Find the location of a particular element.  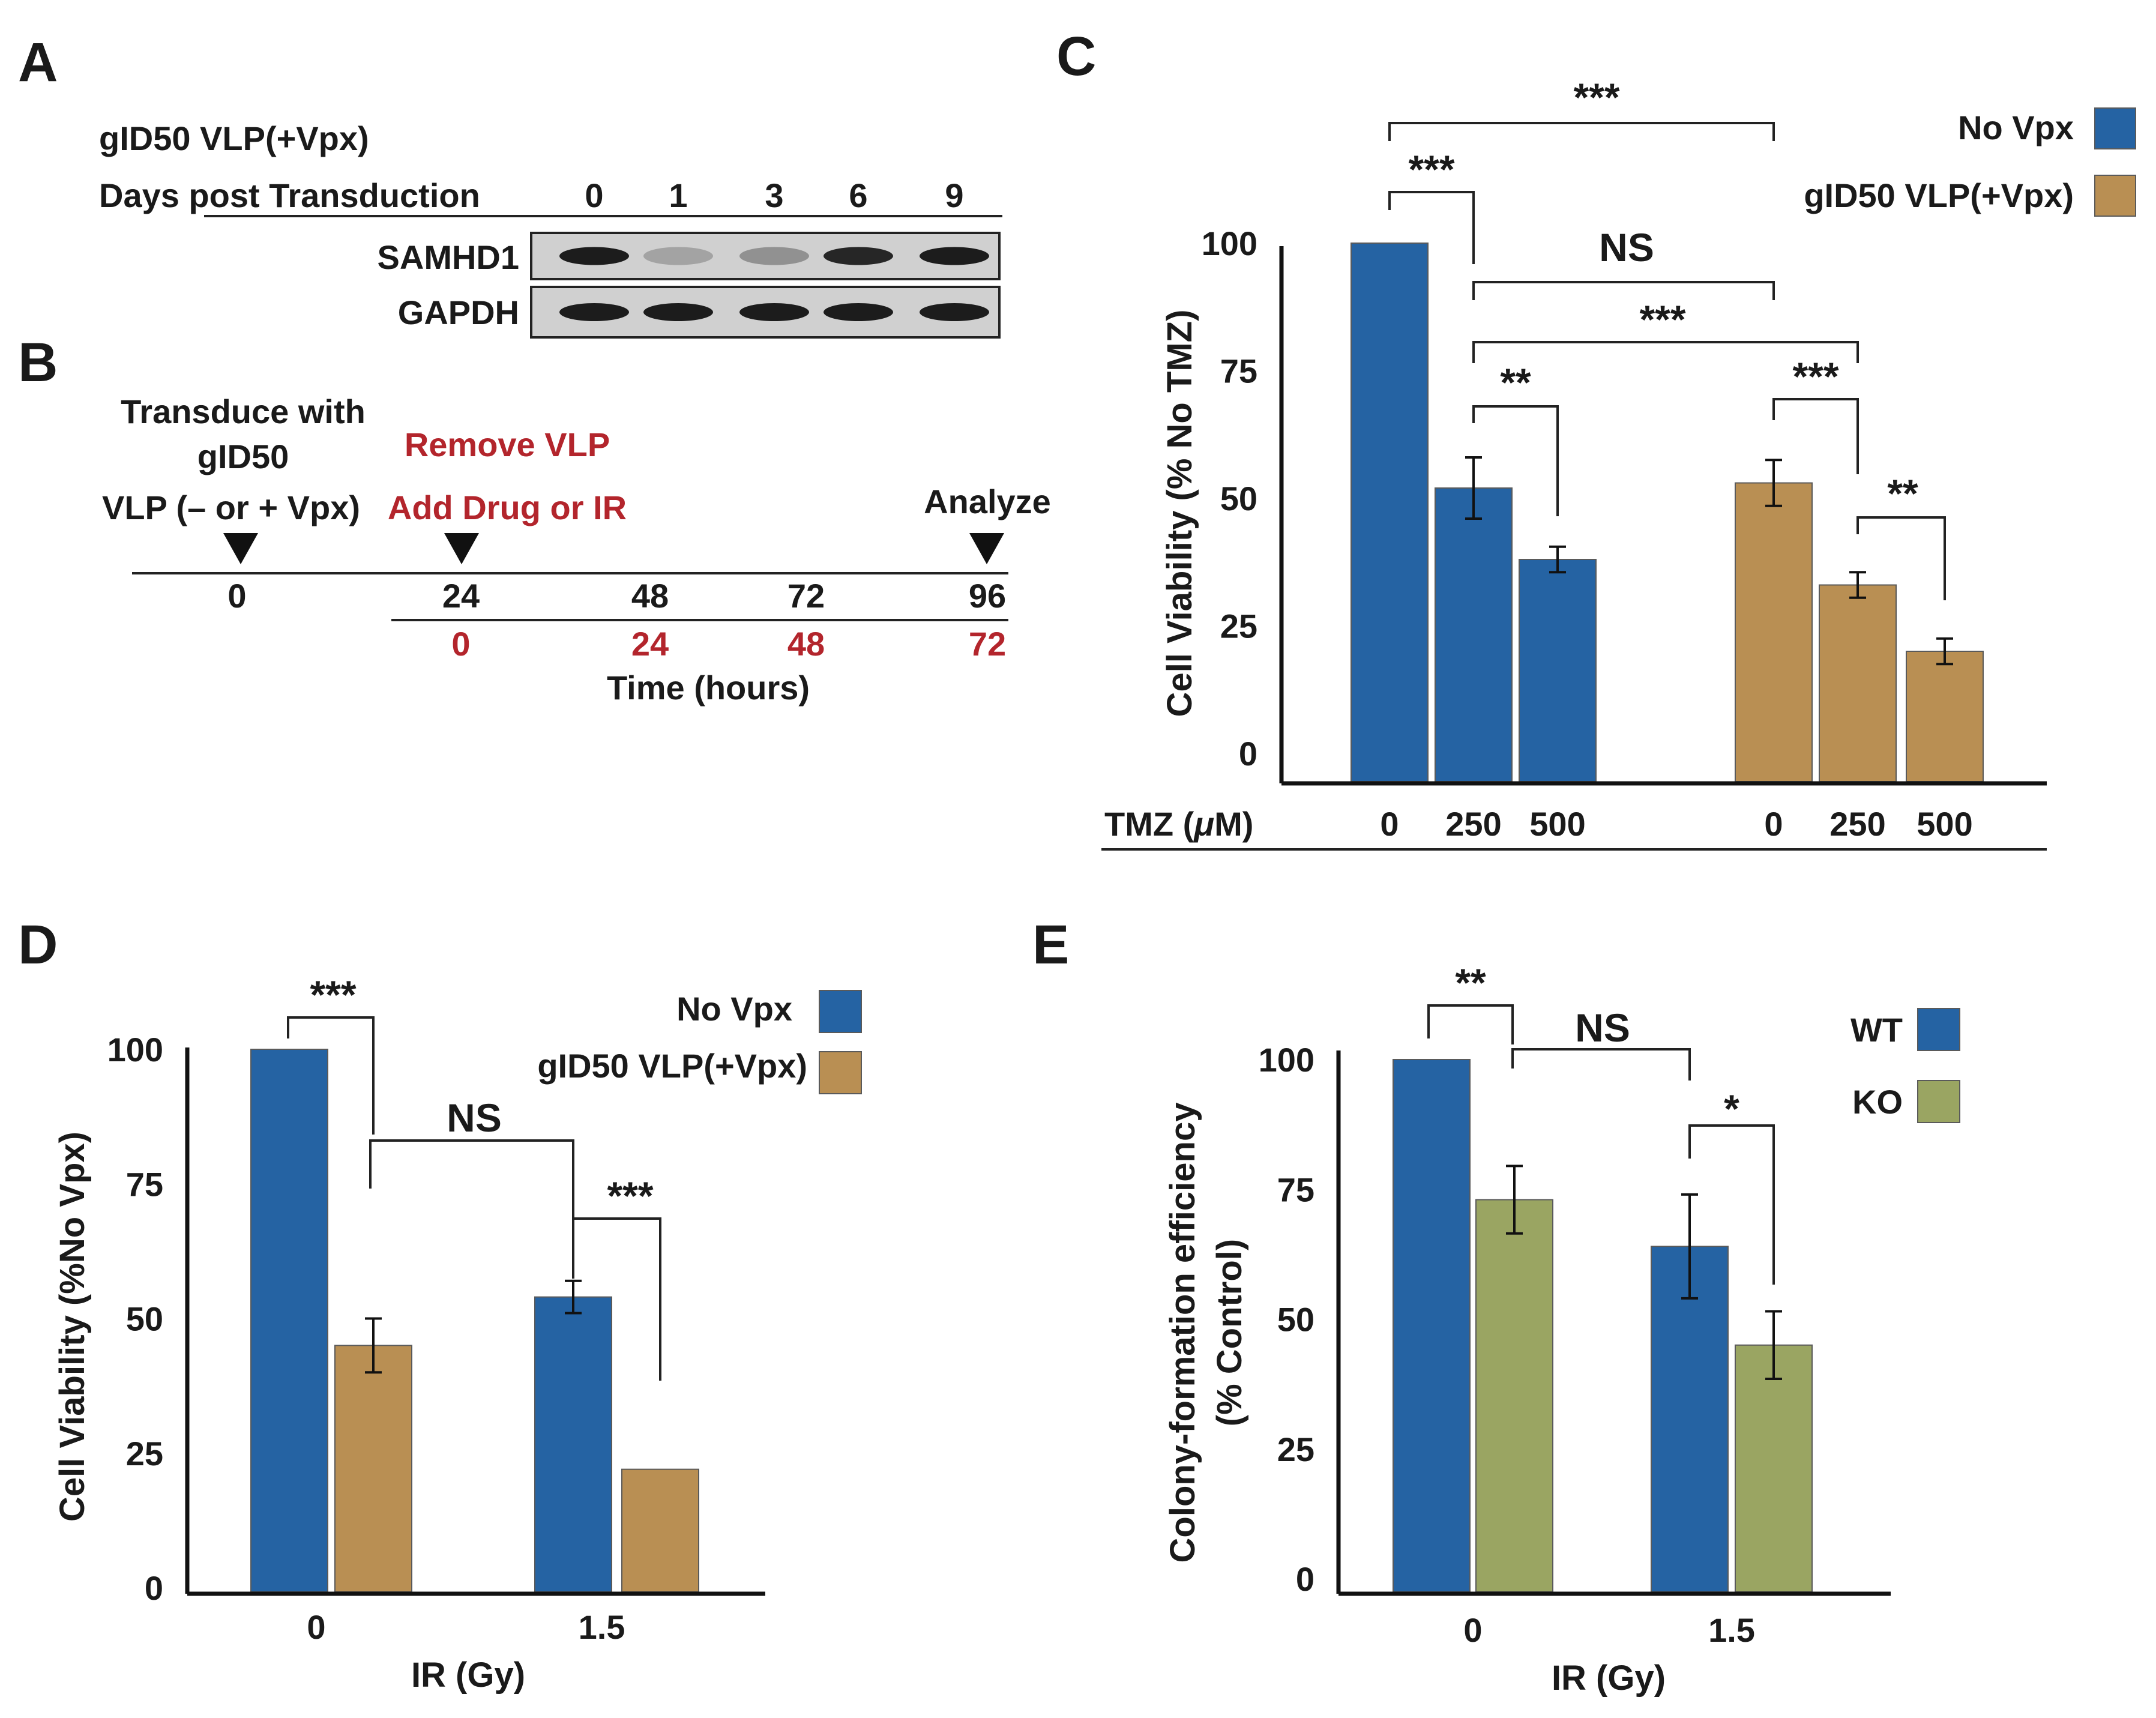

analyze-label: Analyze is located at coordinates (987, 501).